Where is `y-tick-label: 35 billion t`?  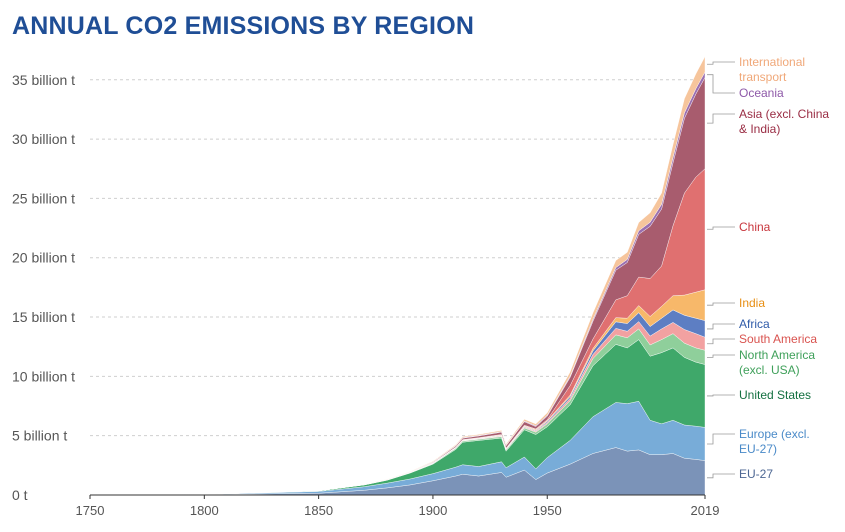 y-tick-label: 35 billion t is located at coordinates (43, 80).